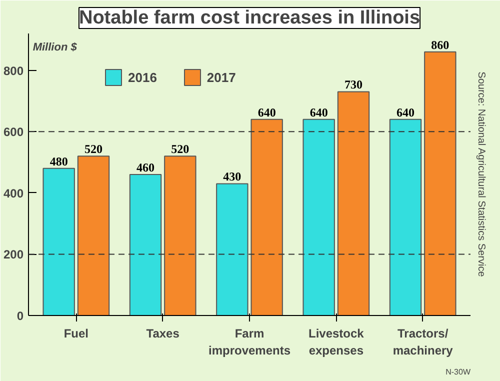  I want to click on data-label: 730, so click(353, 85).